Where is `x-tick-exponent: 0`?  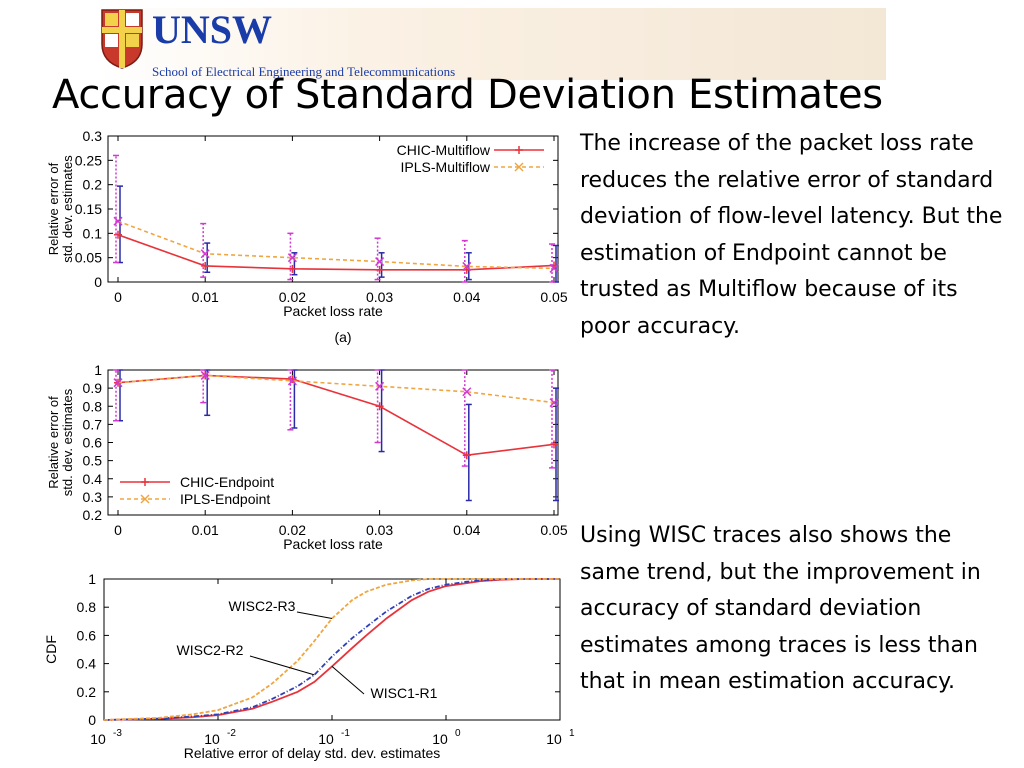
x-tick-exponent: 0 is located at coordinates (458, 733).